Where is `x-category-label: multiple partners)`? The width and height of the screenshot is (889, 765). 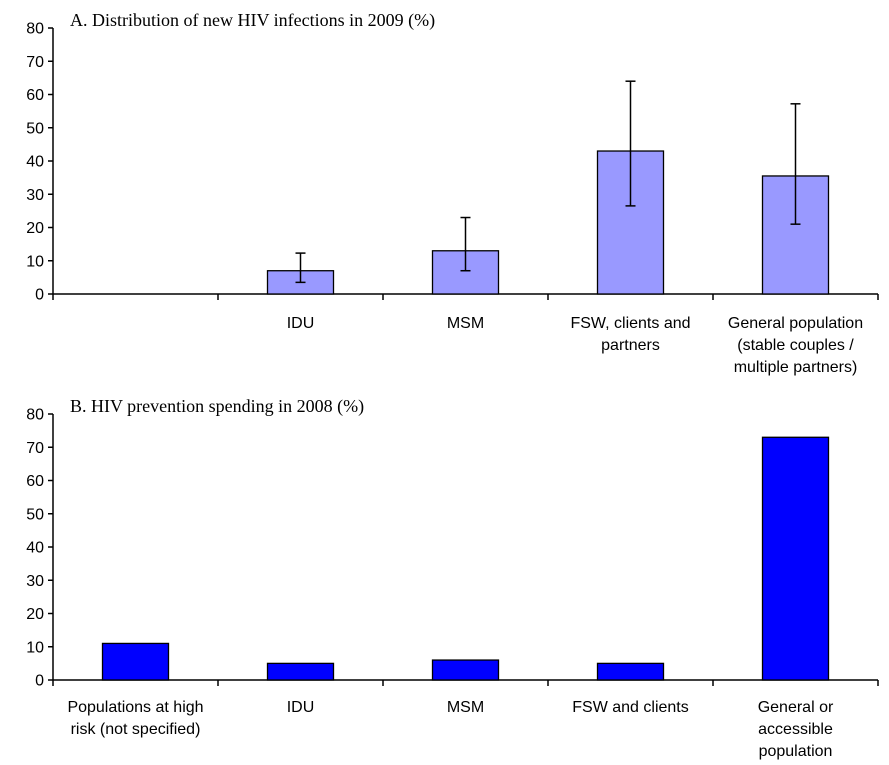
x-category-label: multiple partners) is located at coordinates (796, 367).